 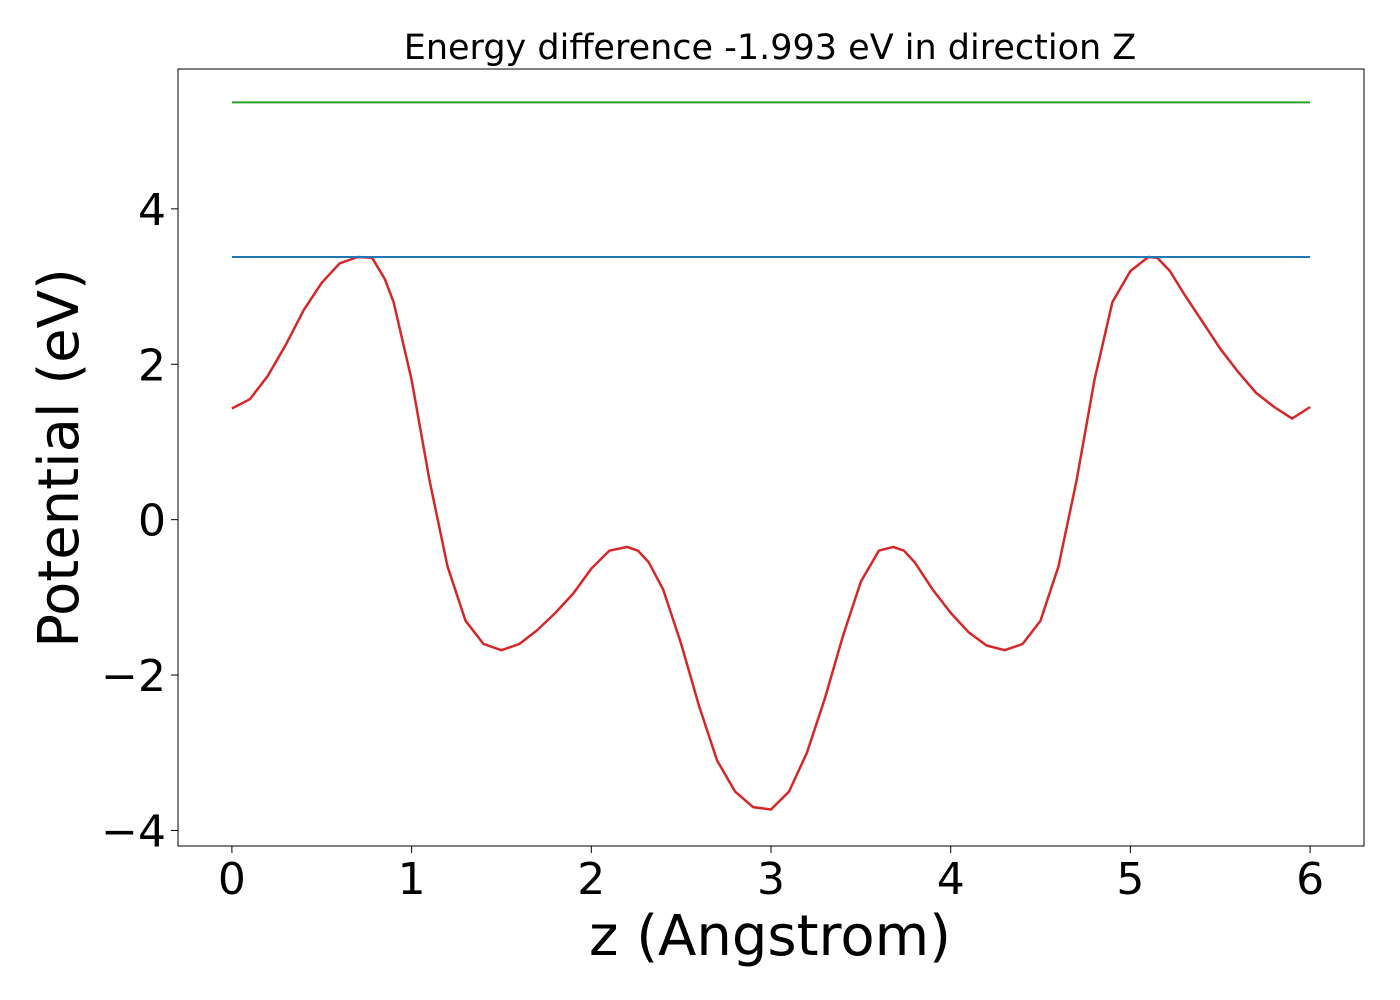 What do you see at coordinates (951, 879) in the screenshot?
I see `x-tick-label: 4` at bounding box center [951, 879].